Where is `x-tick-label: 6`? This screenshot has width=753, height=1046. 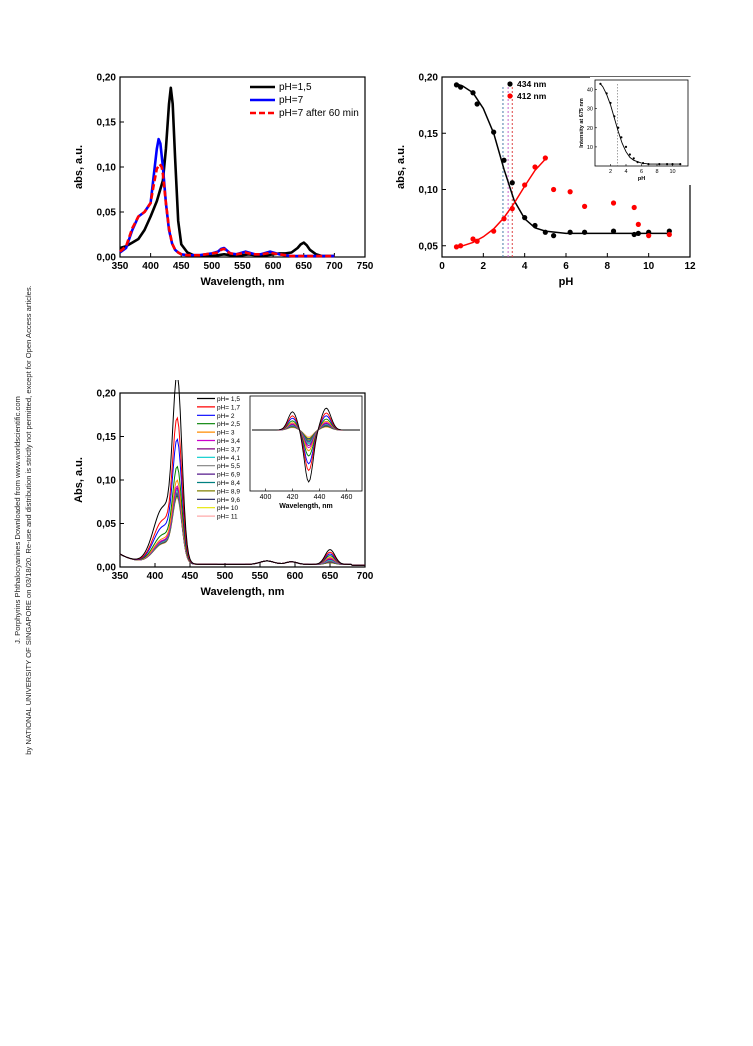 x-tick-label: 6 is located at coordinates (566, 266).